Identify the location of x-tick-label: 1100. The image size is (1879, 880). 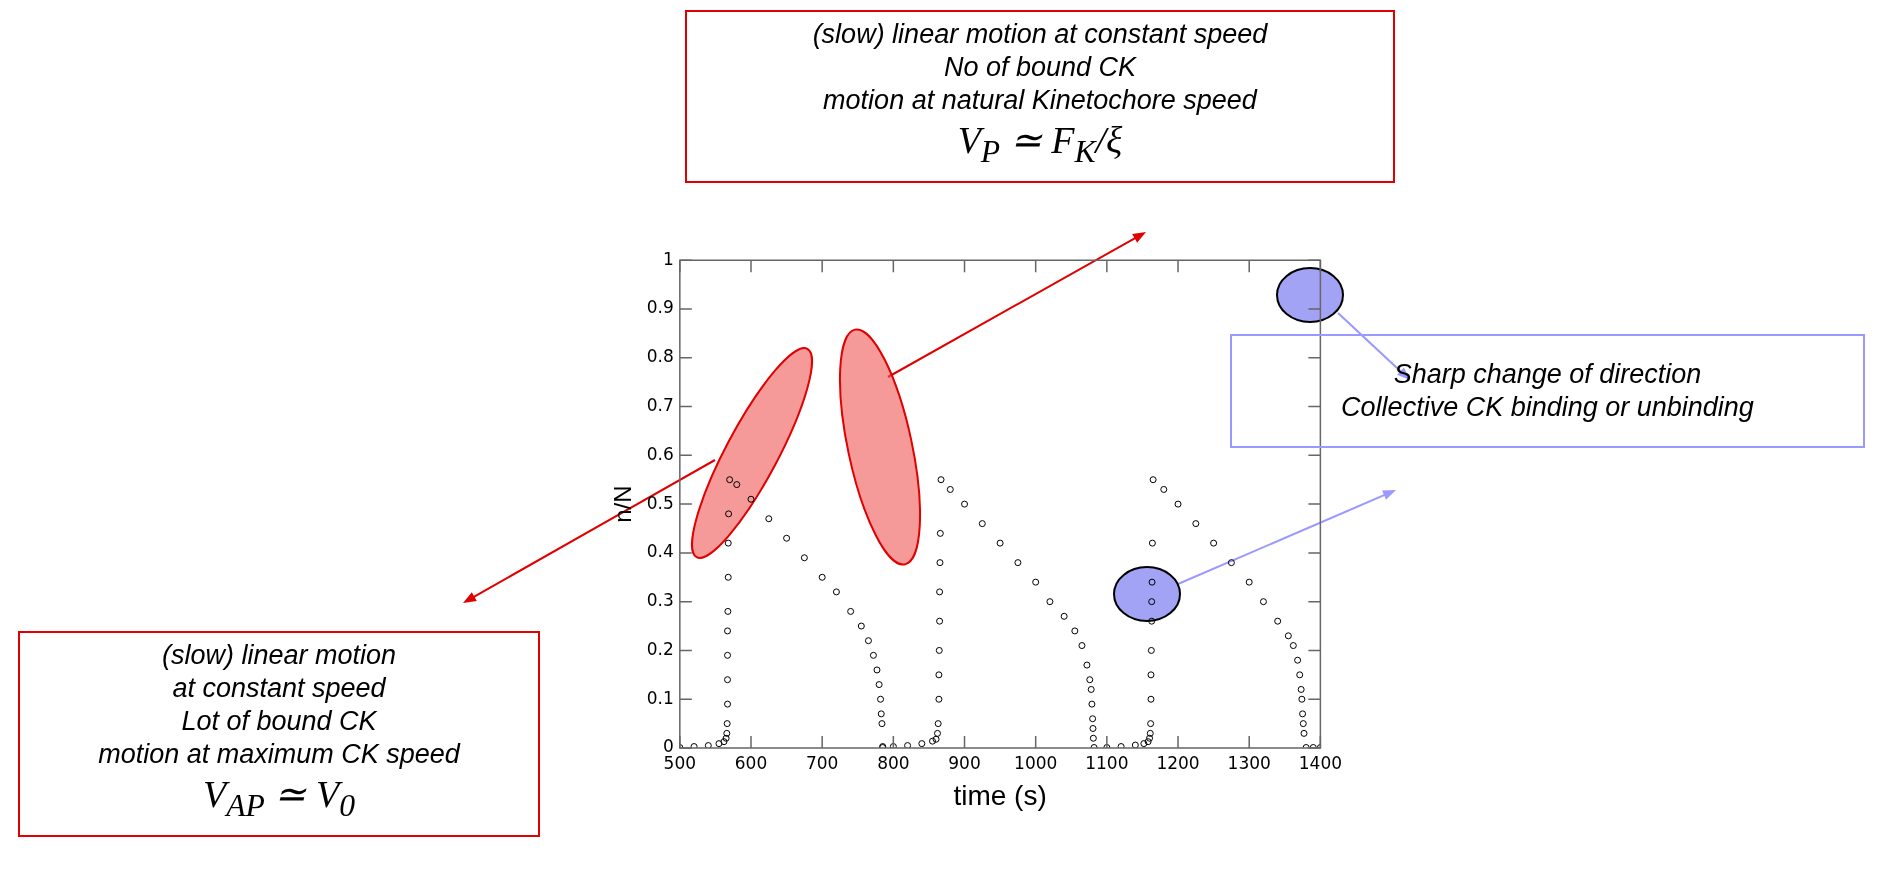
(1107, 762).